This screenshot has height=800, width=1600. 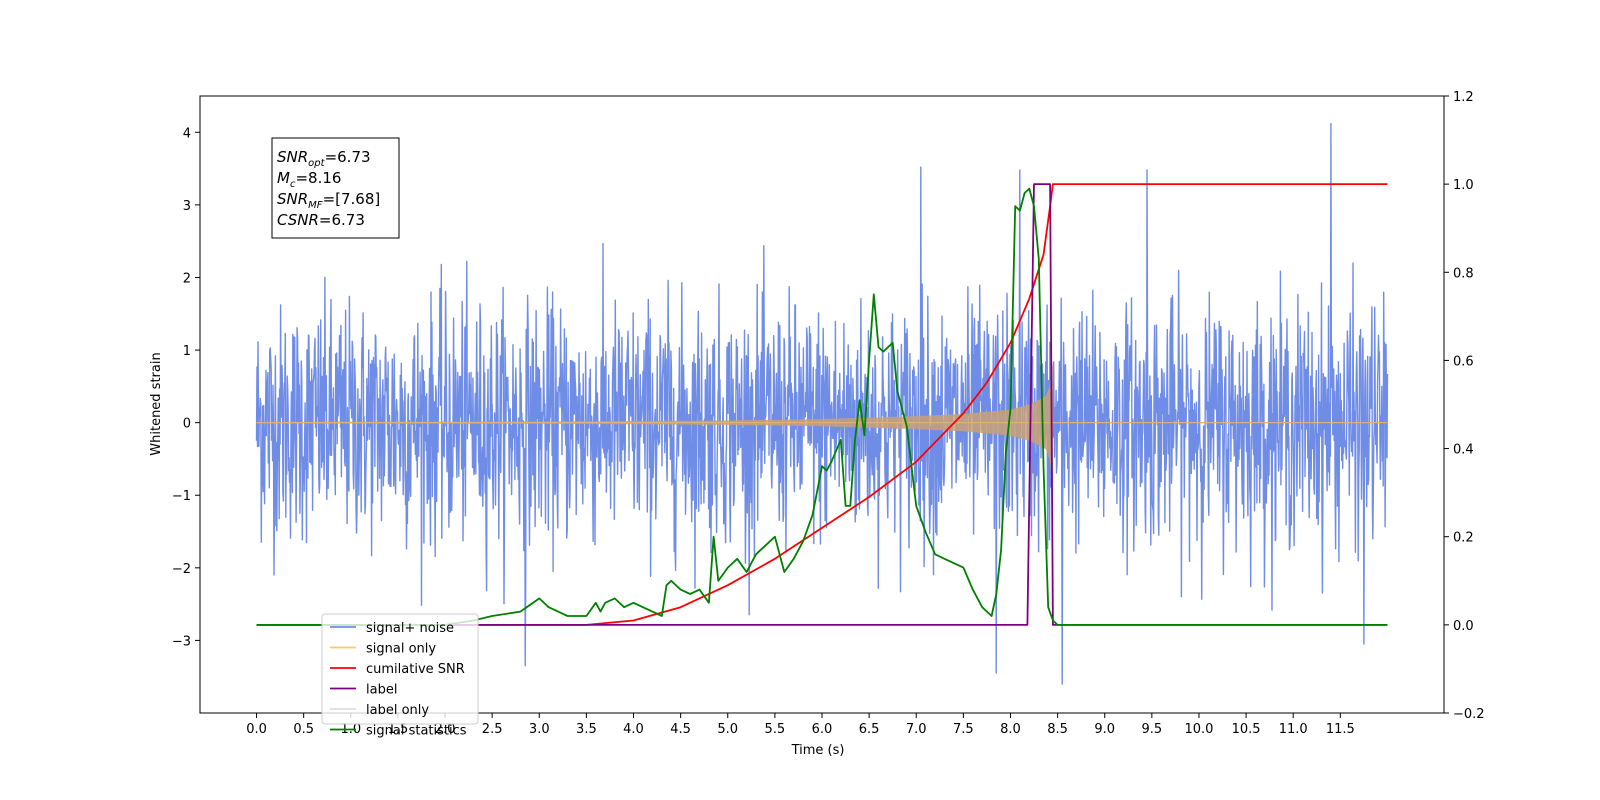 I want to click on x-tick-label: 10.0, so click(x=1198, y=729).